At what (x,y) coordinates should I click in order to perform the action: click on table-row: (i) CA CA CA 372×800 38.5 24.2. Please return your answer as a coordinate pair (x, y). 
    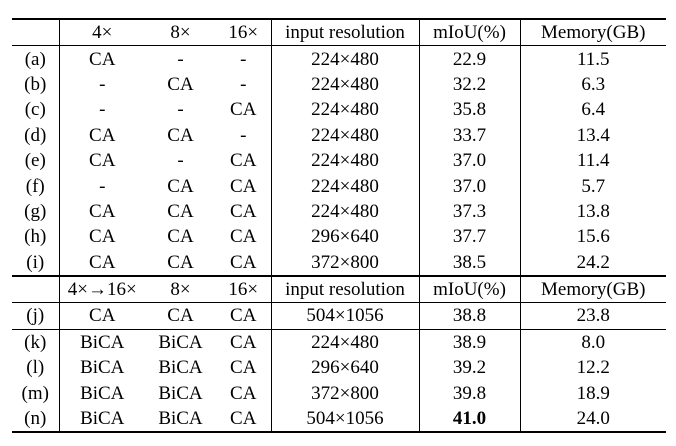
    Looking at the image, I should click on (339, 262).